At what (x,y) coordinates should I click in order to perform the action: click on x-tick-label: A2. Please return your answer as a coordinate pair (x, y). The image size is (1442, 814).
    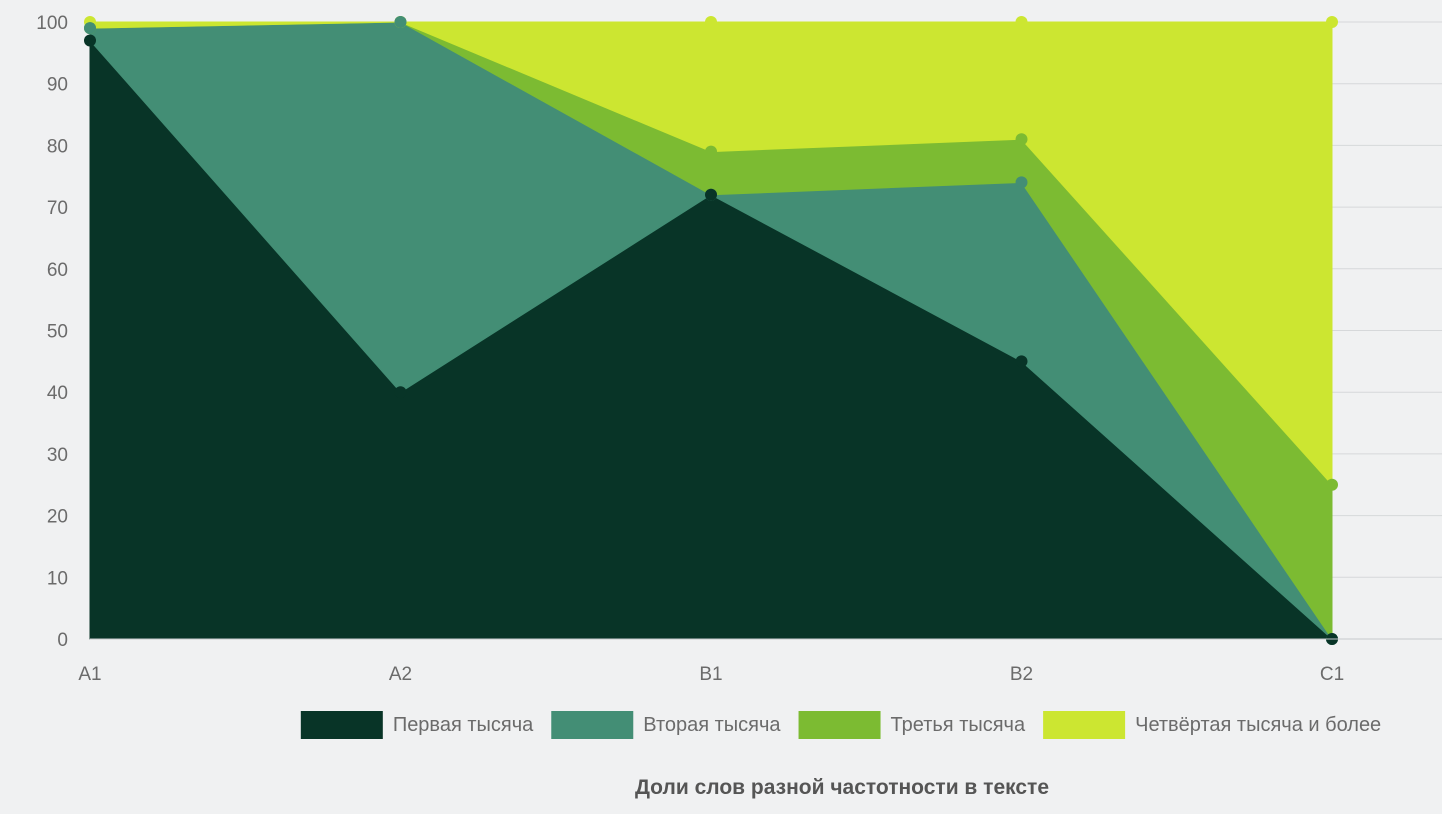
    Looking at the image, I should click on (400, 674).